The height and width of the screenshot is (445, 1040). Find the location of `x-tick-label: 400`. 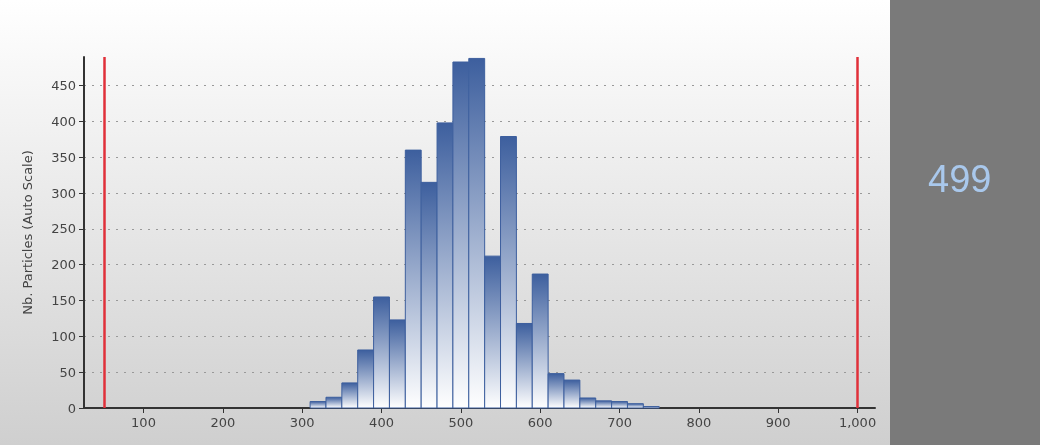

x-tick-label: 400 is located at coordinates (381, 422).